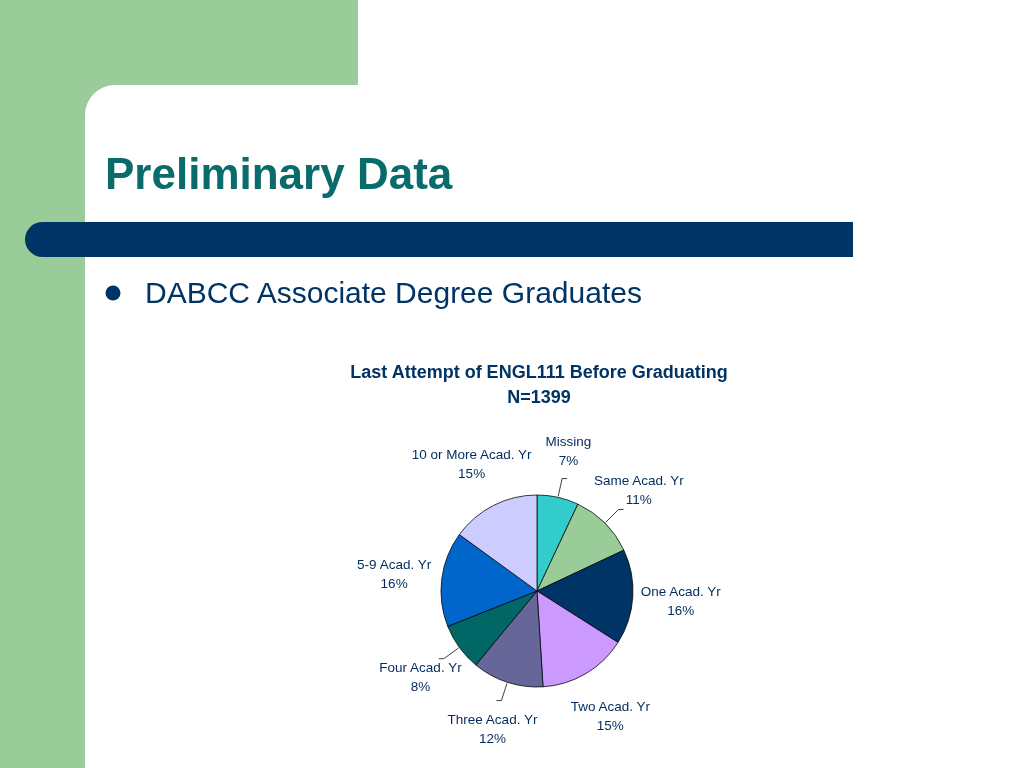 This screenshot has width=1024, height=768. I want to click on slice-label: 10 or More Acad. Yr, so click(472, 454).